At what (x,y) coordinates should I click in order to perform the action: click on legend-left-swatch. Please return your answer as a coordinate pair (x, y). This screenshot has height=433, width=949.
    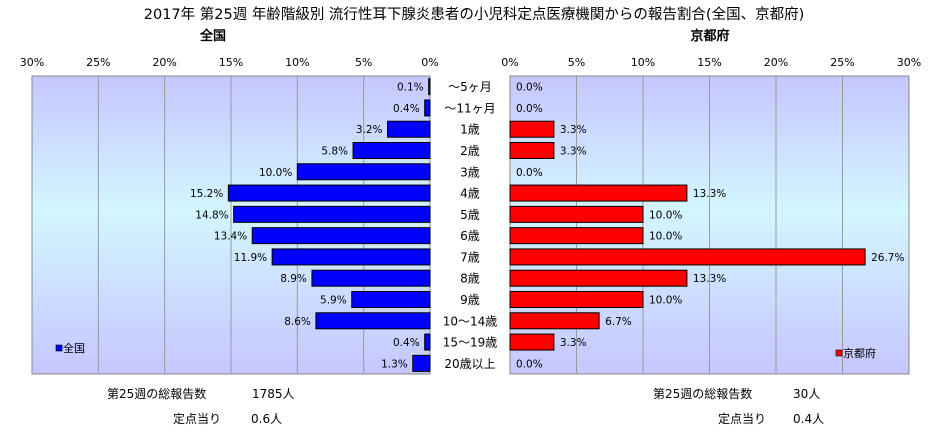
    Looking at the image, I should click on (59, 348).